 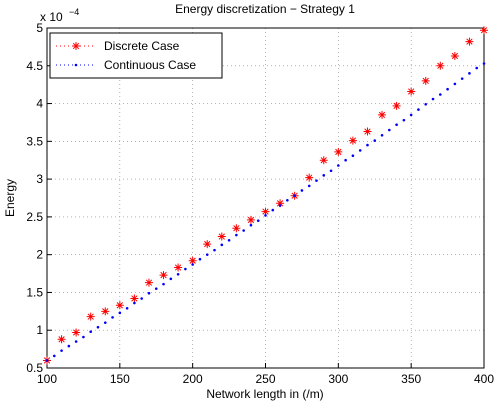 What do you see at coordinates (39, 255) in the screenshot?
I see `y-tick-label: 2` at bounding box center [39, 255].